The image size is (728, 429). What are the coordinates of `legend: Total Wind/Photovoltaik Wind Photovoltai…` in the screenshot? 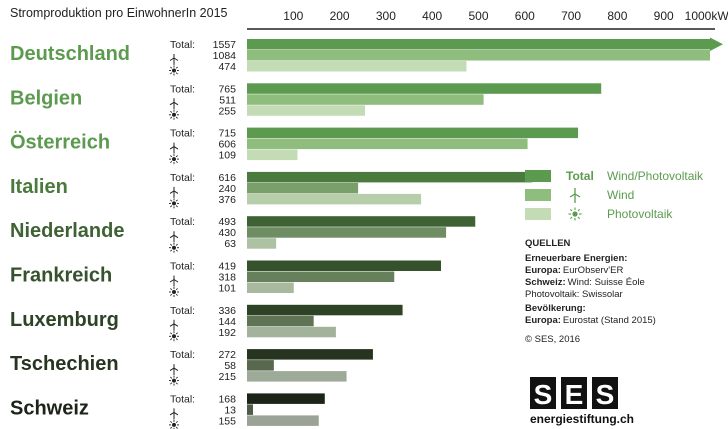 It's located at (614, 195).